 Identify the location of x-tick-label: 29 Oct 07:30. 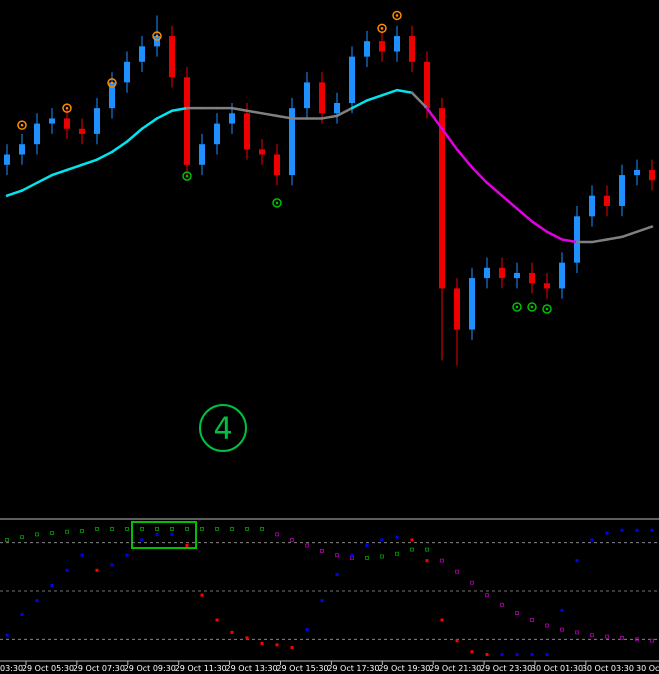
(99, 668).